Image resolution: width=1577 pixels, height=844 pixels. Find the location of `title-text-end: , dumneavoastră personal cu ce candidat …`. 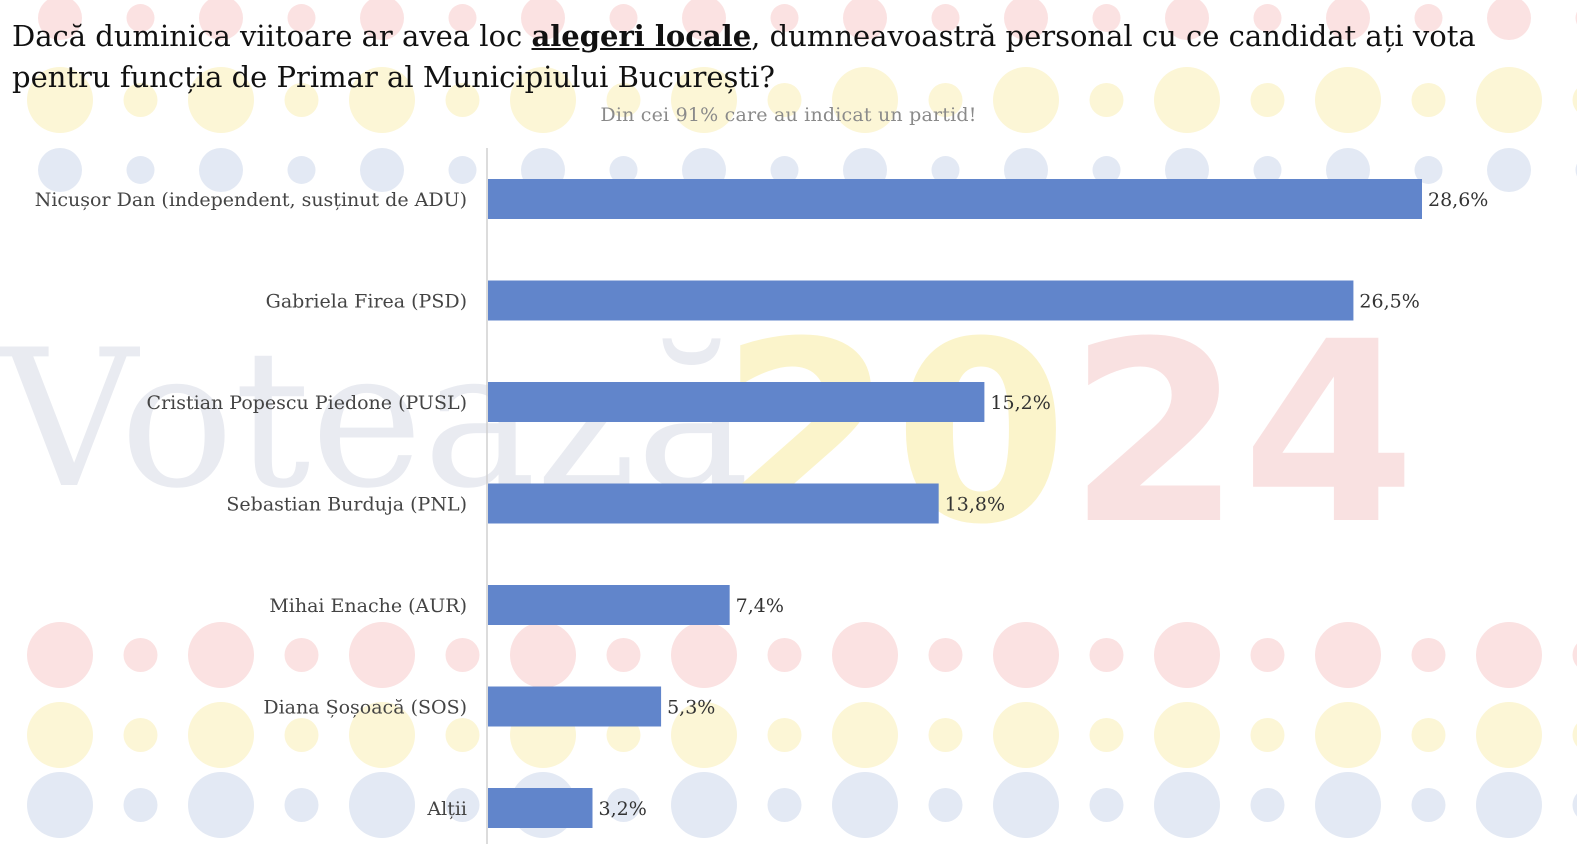

title-text-end: , dumneavoastră personal cu ce candidat … is located at coordinates (744, 56).